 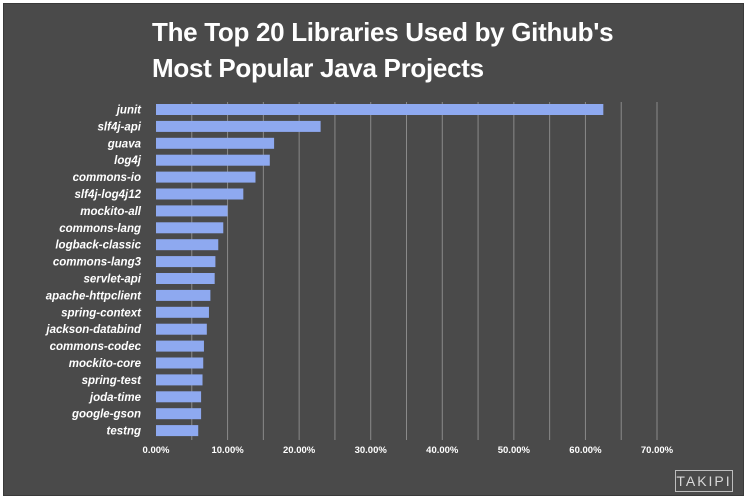 I want to click on bar-mockito-core, so click(x=180, y=363).